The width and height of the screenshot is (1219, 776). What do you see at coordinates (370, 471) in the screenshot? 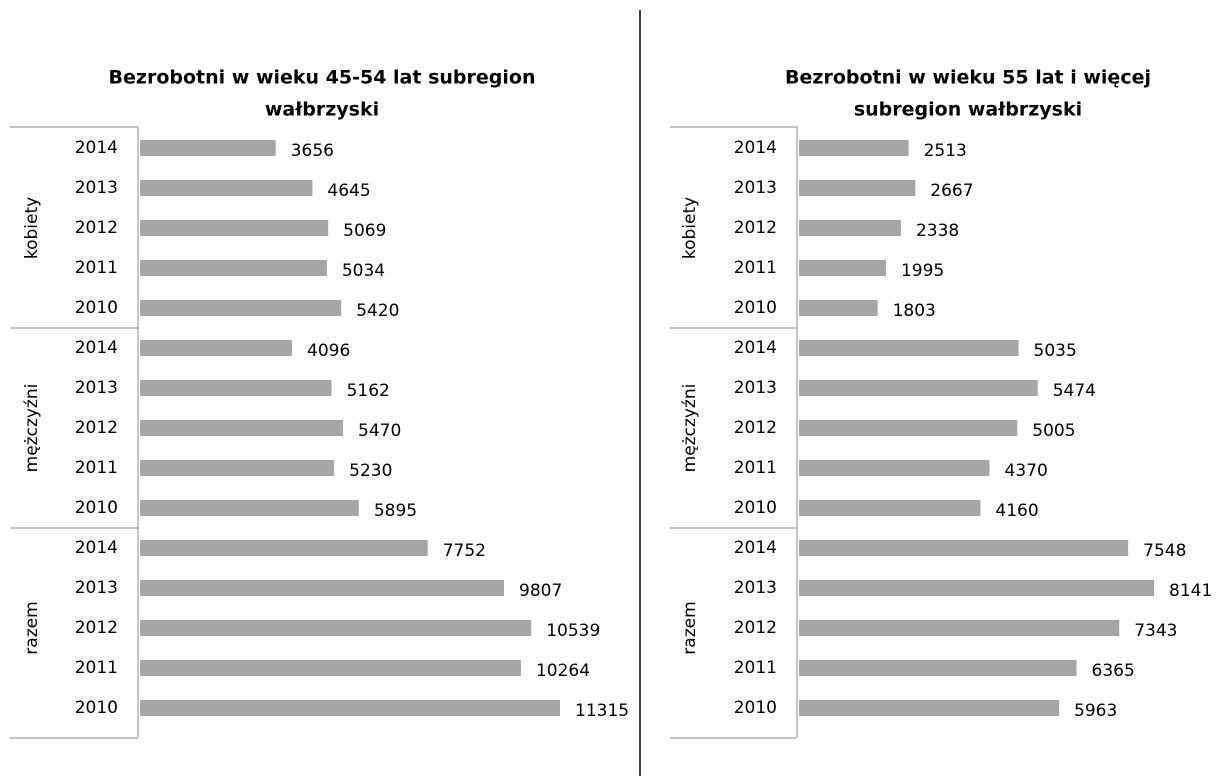
I see `value-label: 5230` at bounding box center [370, 471].